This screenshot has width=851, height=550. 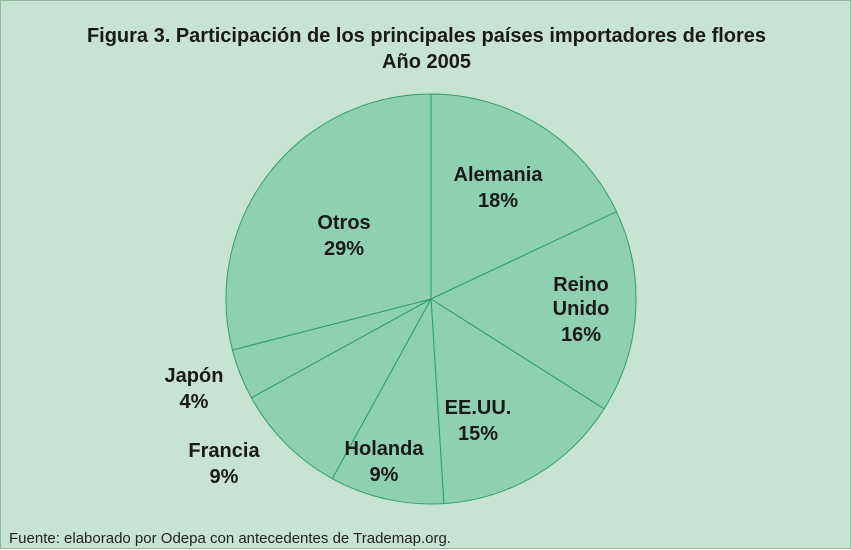 What do you see at coordinates (581, 335) in the screenshot?
I see `slice-value-label: 16%` at bounding box center [581, 335].